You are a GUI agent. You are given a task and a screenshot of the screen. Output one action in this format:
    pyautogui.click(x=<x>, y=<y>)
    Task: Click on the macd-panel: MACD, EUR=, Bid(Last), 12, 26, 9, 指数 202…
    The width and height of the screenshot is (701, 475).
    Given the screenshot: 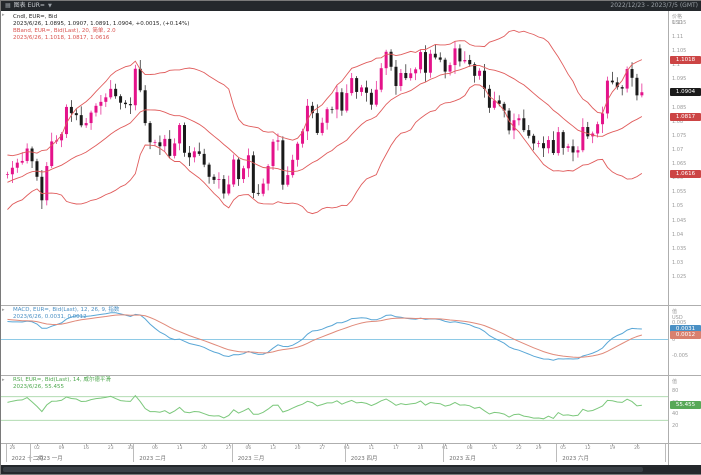 What is the action you would take?
    pyautogui.click(x=334, y=341)
    